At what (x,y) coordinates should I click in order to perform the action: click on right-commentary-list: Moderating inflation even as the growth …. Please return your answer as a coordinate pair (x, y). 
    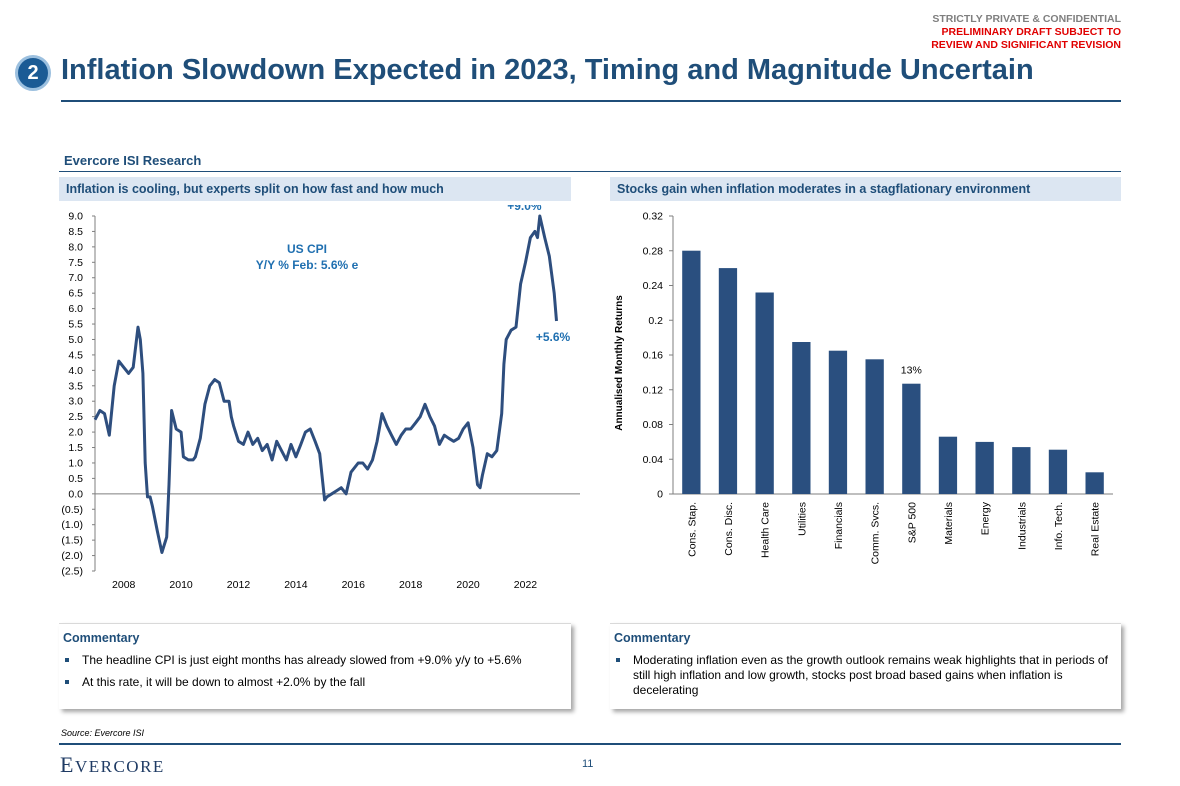
    Looking at the image, I should click on (862, 675).